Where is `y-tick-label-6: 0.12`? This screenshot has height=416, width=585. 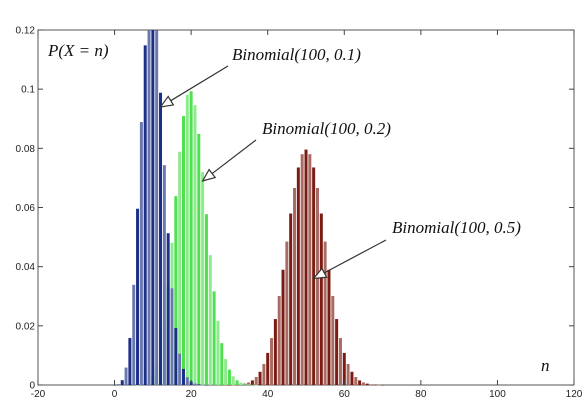
y-tick-label-6: 0.12 is located at coordinates (26, 31).